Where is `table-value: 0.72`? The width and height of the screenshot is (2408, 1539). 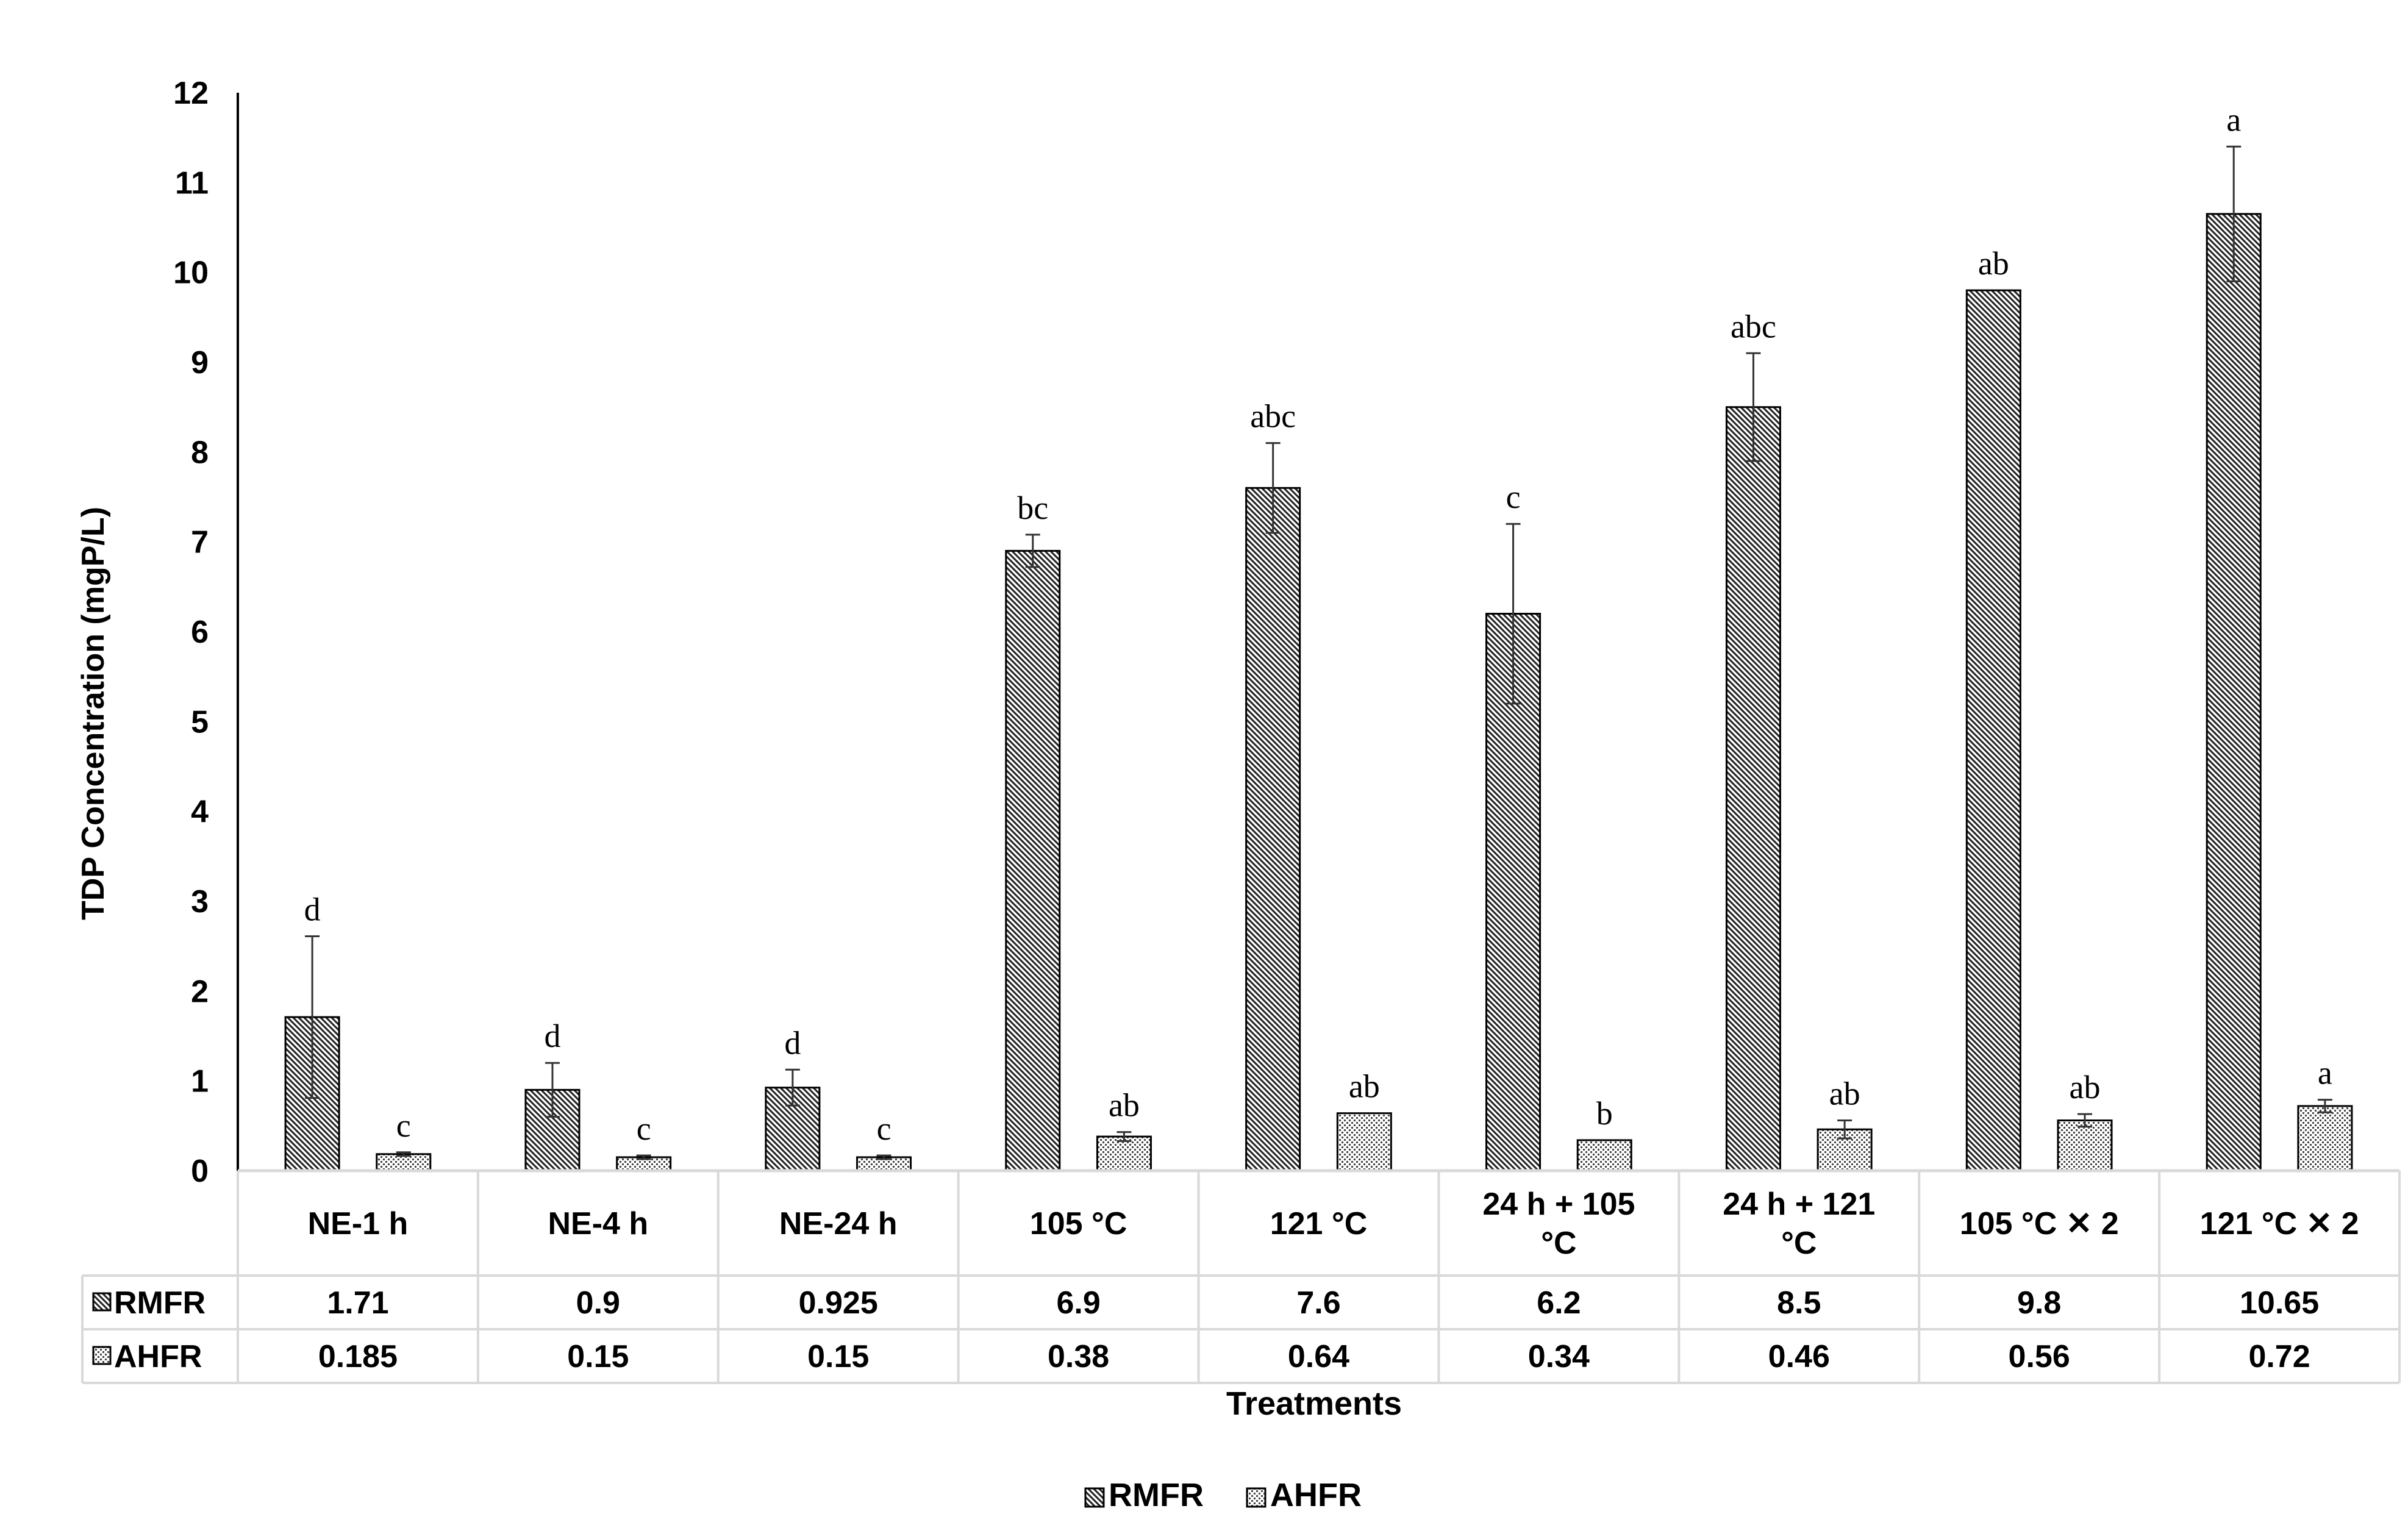 table-value: 0.72 is located at coordinates (2279, 1356).